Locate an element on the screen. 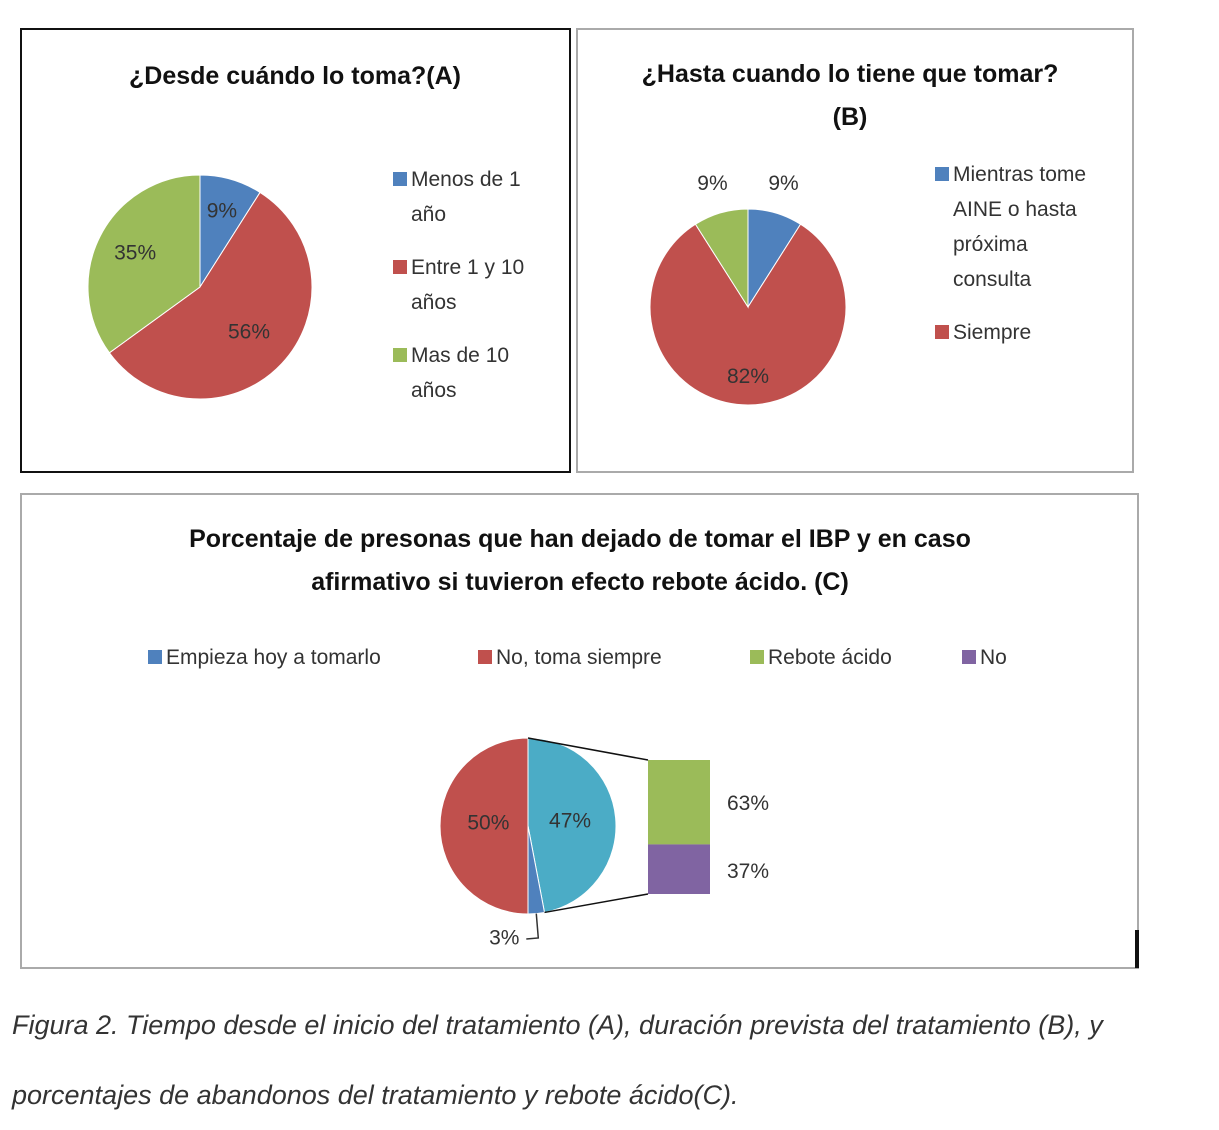 The width and height of the screenshot is (1219, 1130). data-label: 63% is located at coordinates (748, 803).